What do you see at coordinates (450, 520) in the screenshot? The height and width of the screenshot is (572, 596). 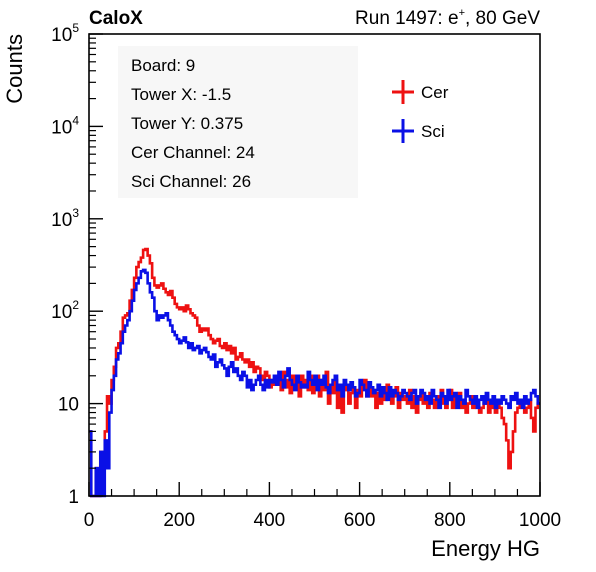 I see `x-tick-label: 800` at bounding box center [450, 520].